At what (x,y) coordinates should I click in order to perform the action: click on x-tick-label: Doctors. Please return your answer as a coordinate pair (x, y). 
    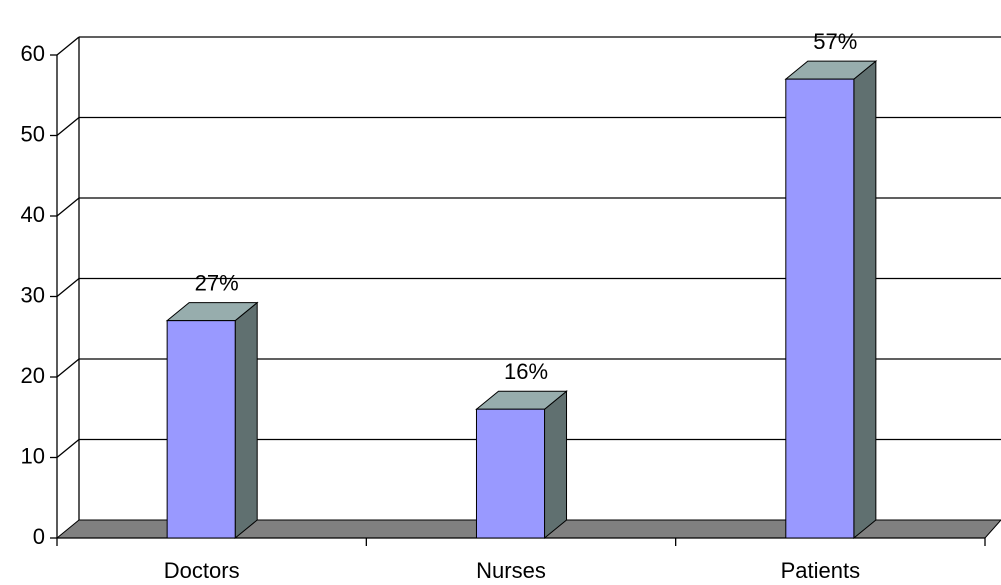
    Looking at the image, I should click on (202, 570).